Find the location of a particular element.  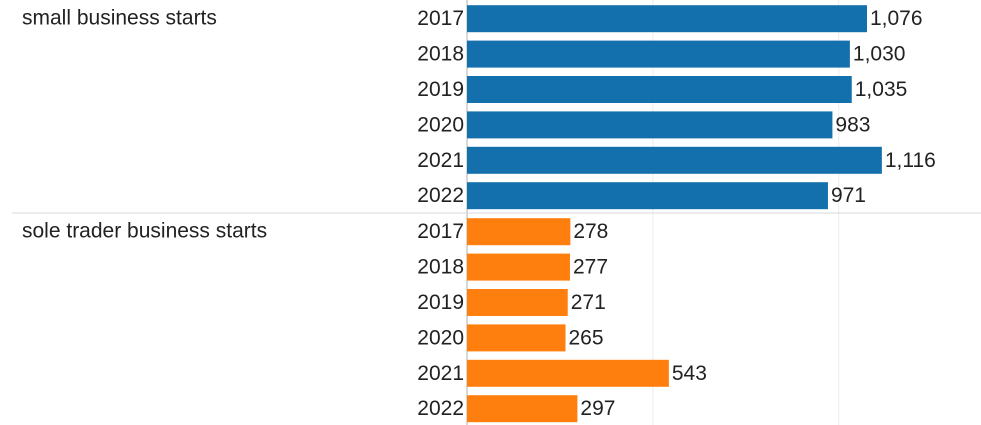

group-label: sole trader business starts is located at coordinates (144, 231).